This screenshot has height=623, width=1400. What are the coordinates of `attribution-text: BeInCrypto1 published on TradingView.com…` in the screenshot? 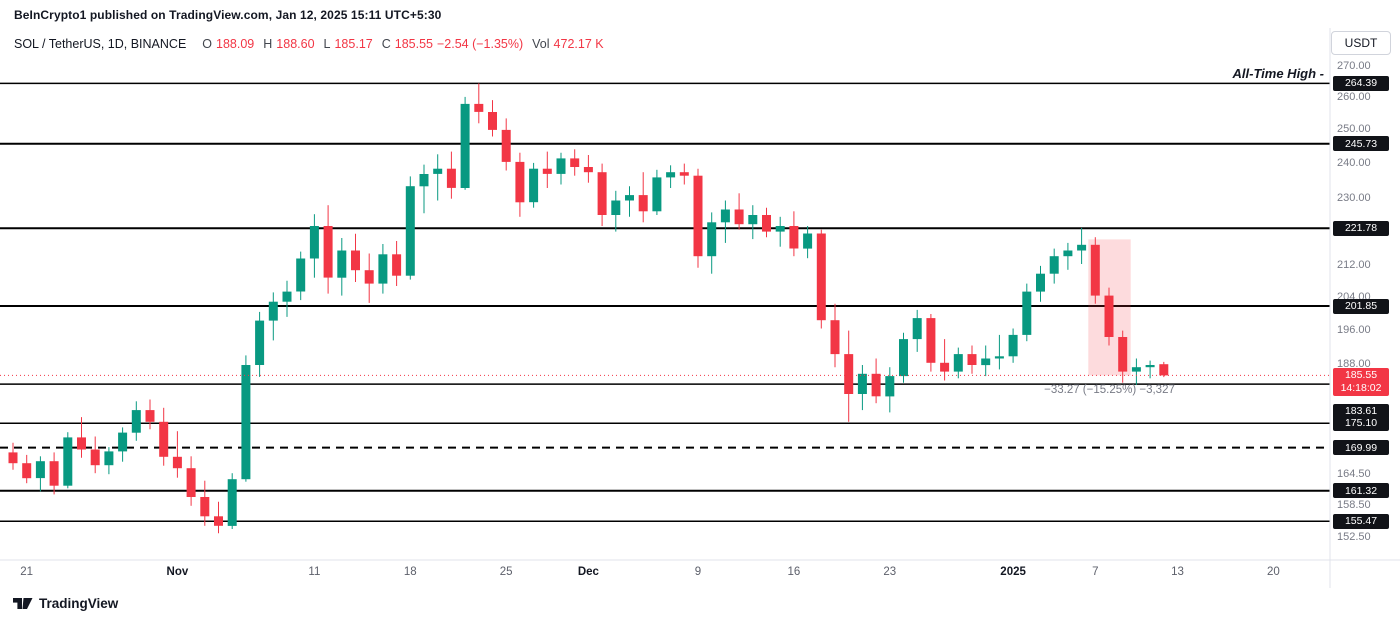 It's located at (228, 15).